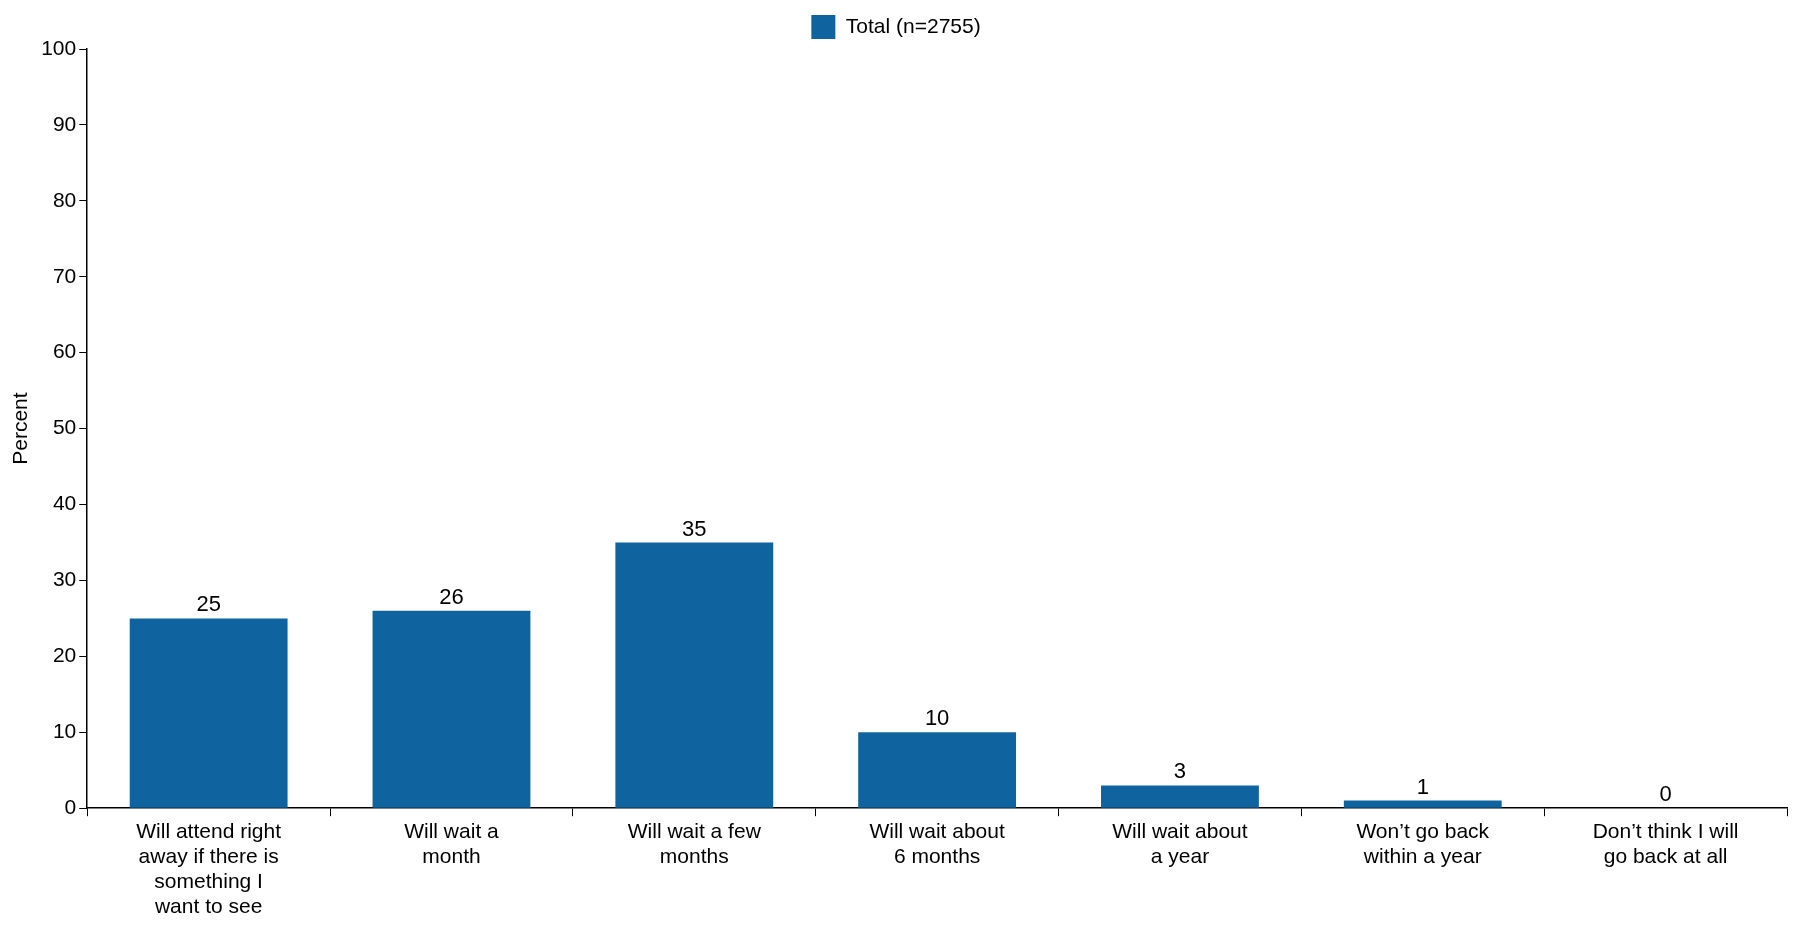 The height and width of the screenshot is (928, 1797). Describe the element at coordinates (64, 655) in the screenshot. I see `y-tick-label: 20` at that location.